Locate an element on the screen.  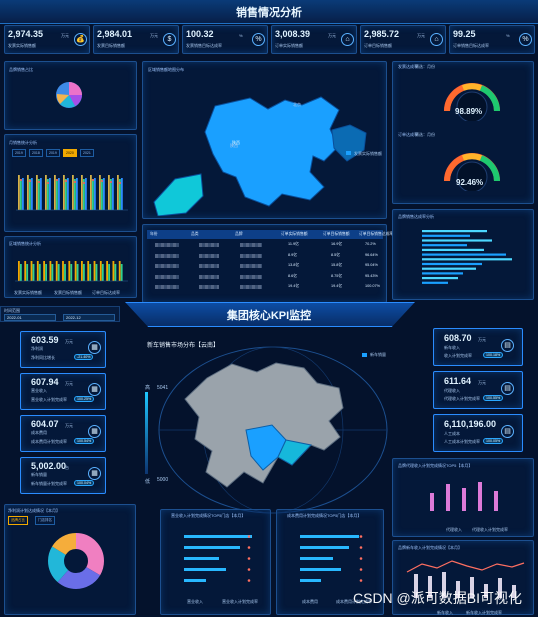
tab-year: 2021 is located at coordinates (87, 153).